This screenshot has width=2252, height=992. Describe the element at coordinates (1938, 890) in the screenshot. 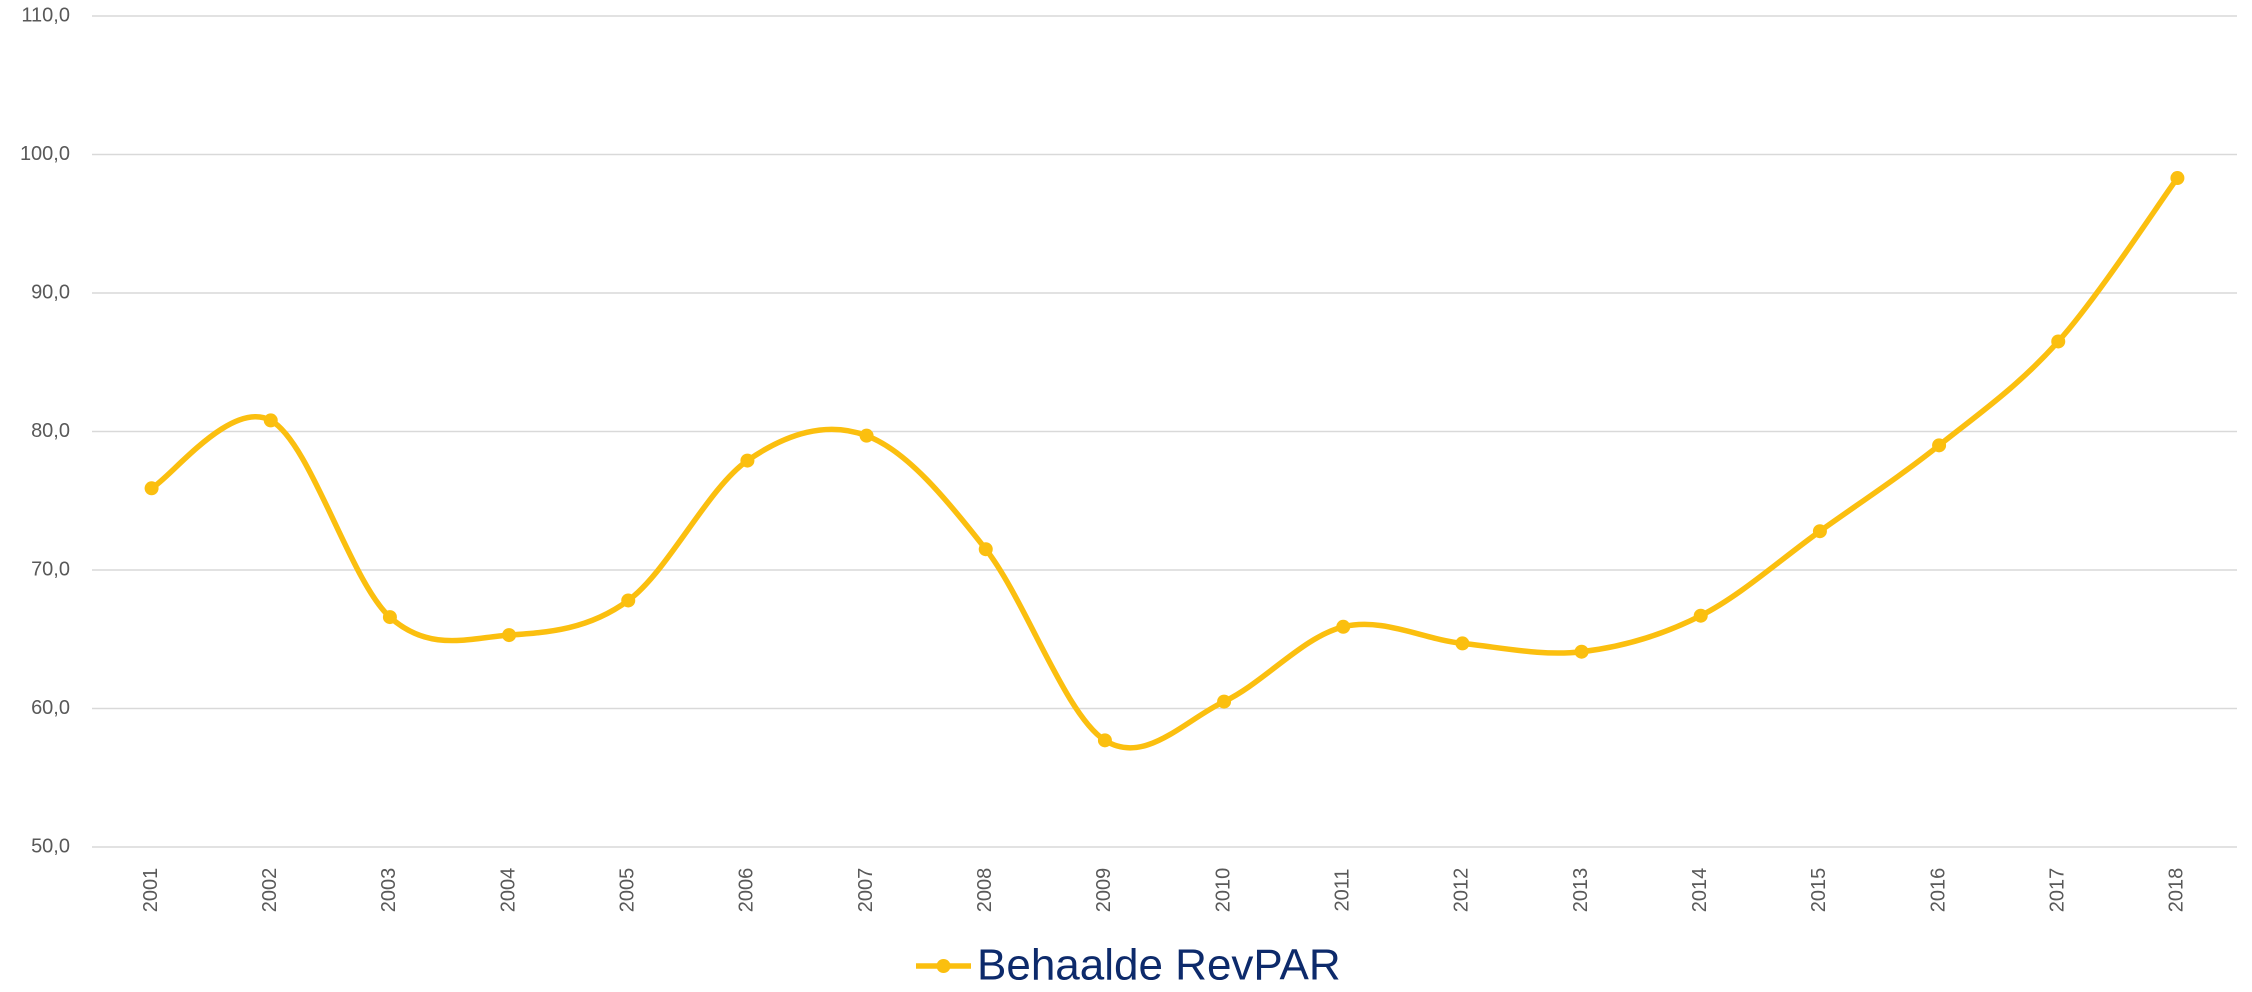

I see `x-tick-label: 2016` at that location.